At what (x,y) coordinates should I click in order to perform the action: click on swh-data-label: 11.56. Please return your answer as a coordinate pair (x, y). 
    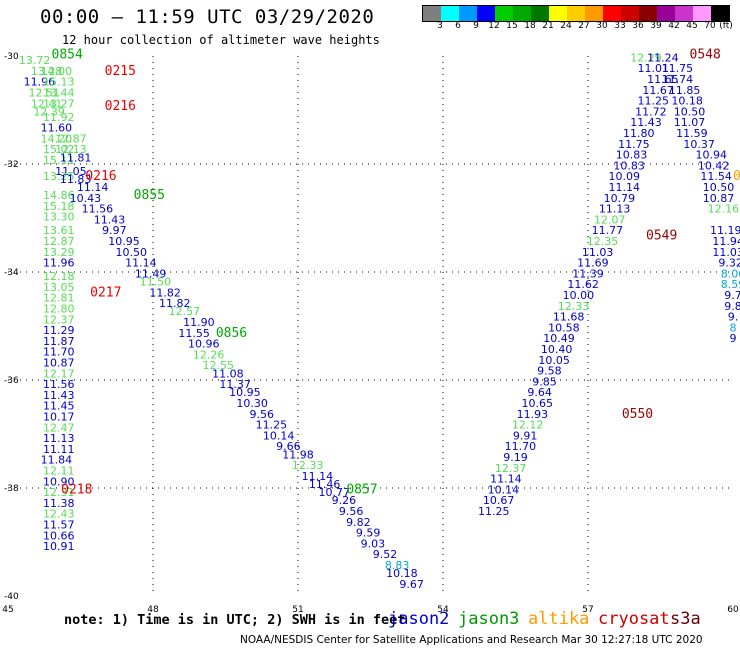
    Looking at the image, I should click on (59, 384).